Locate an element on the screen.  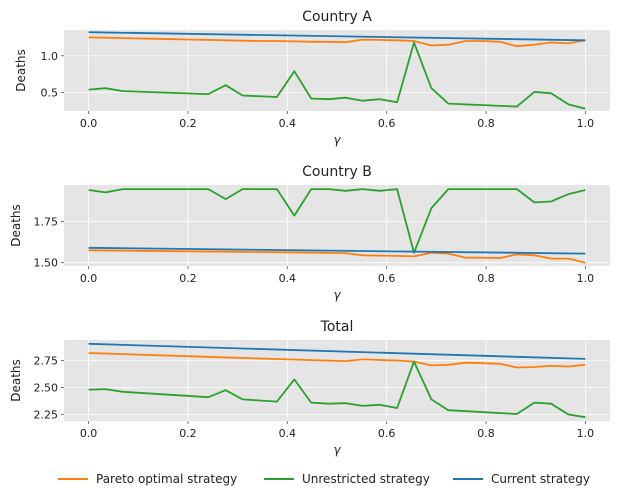
panel-title: Country A is located at coordinates (337, 17).